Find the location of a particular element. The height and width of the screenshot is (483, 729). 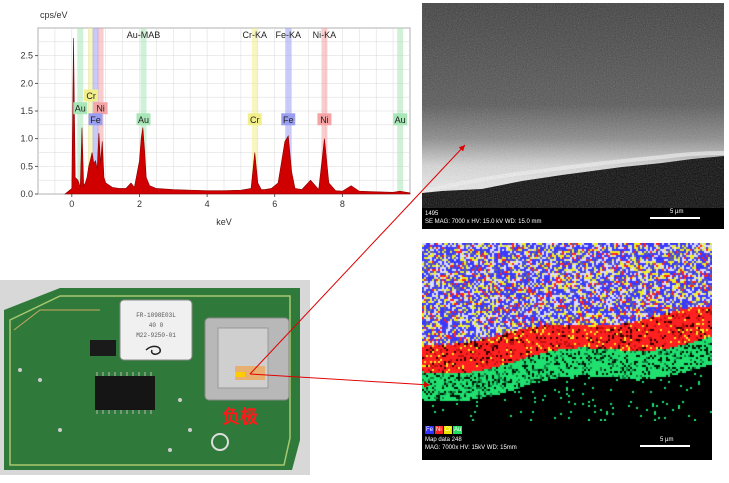

map-legend-item: Fe is located at coordinates (430, 430).